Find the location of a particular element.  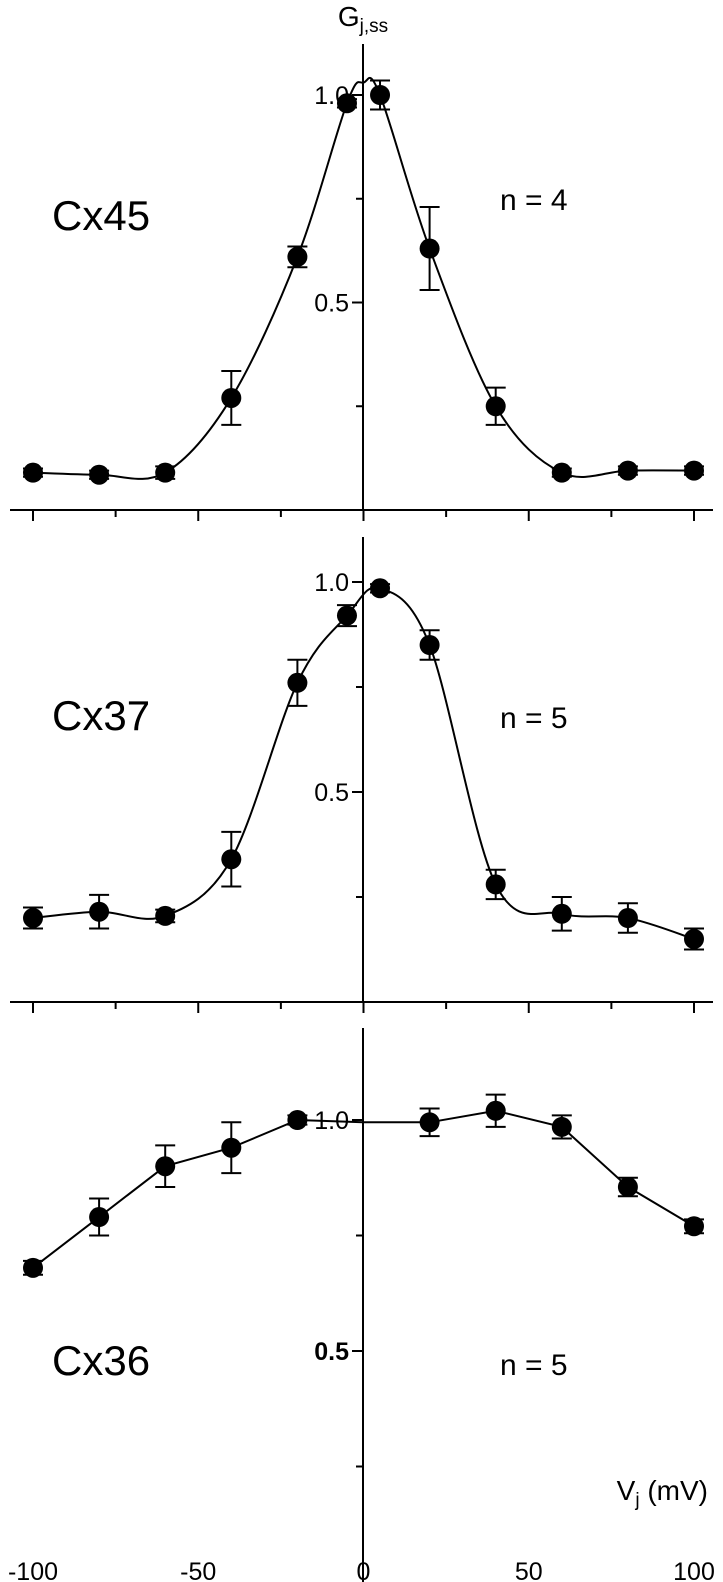

y-tick-label: 1.0 is located at coordinates (331, 583).